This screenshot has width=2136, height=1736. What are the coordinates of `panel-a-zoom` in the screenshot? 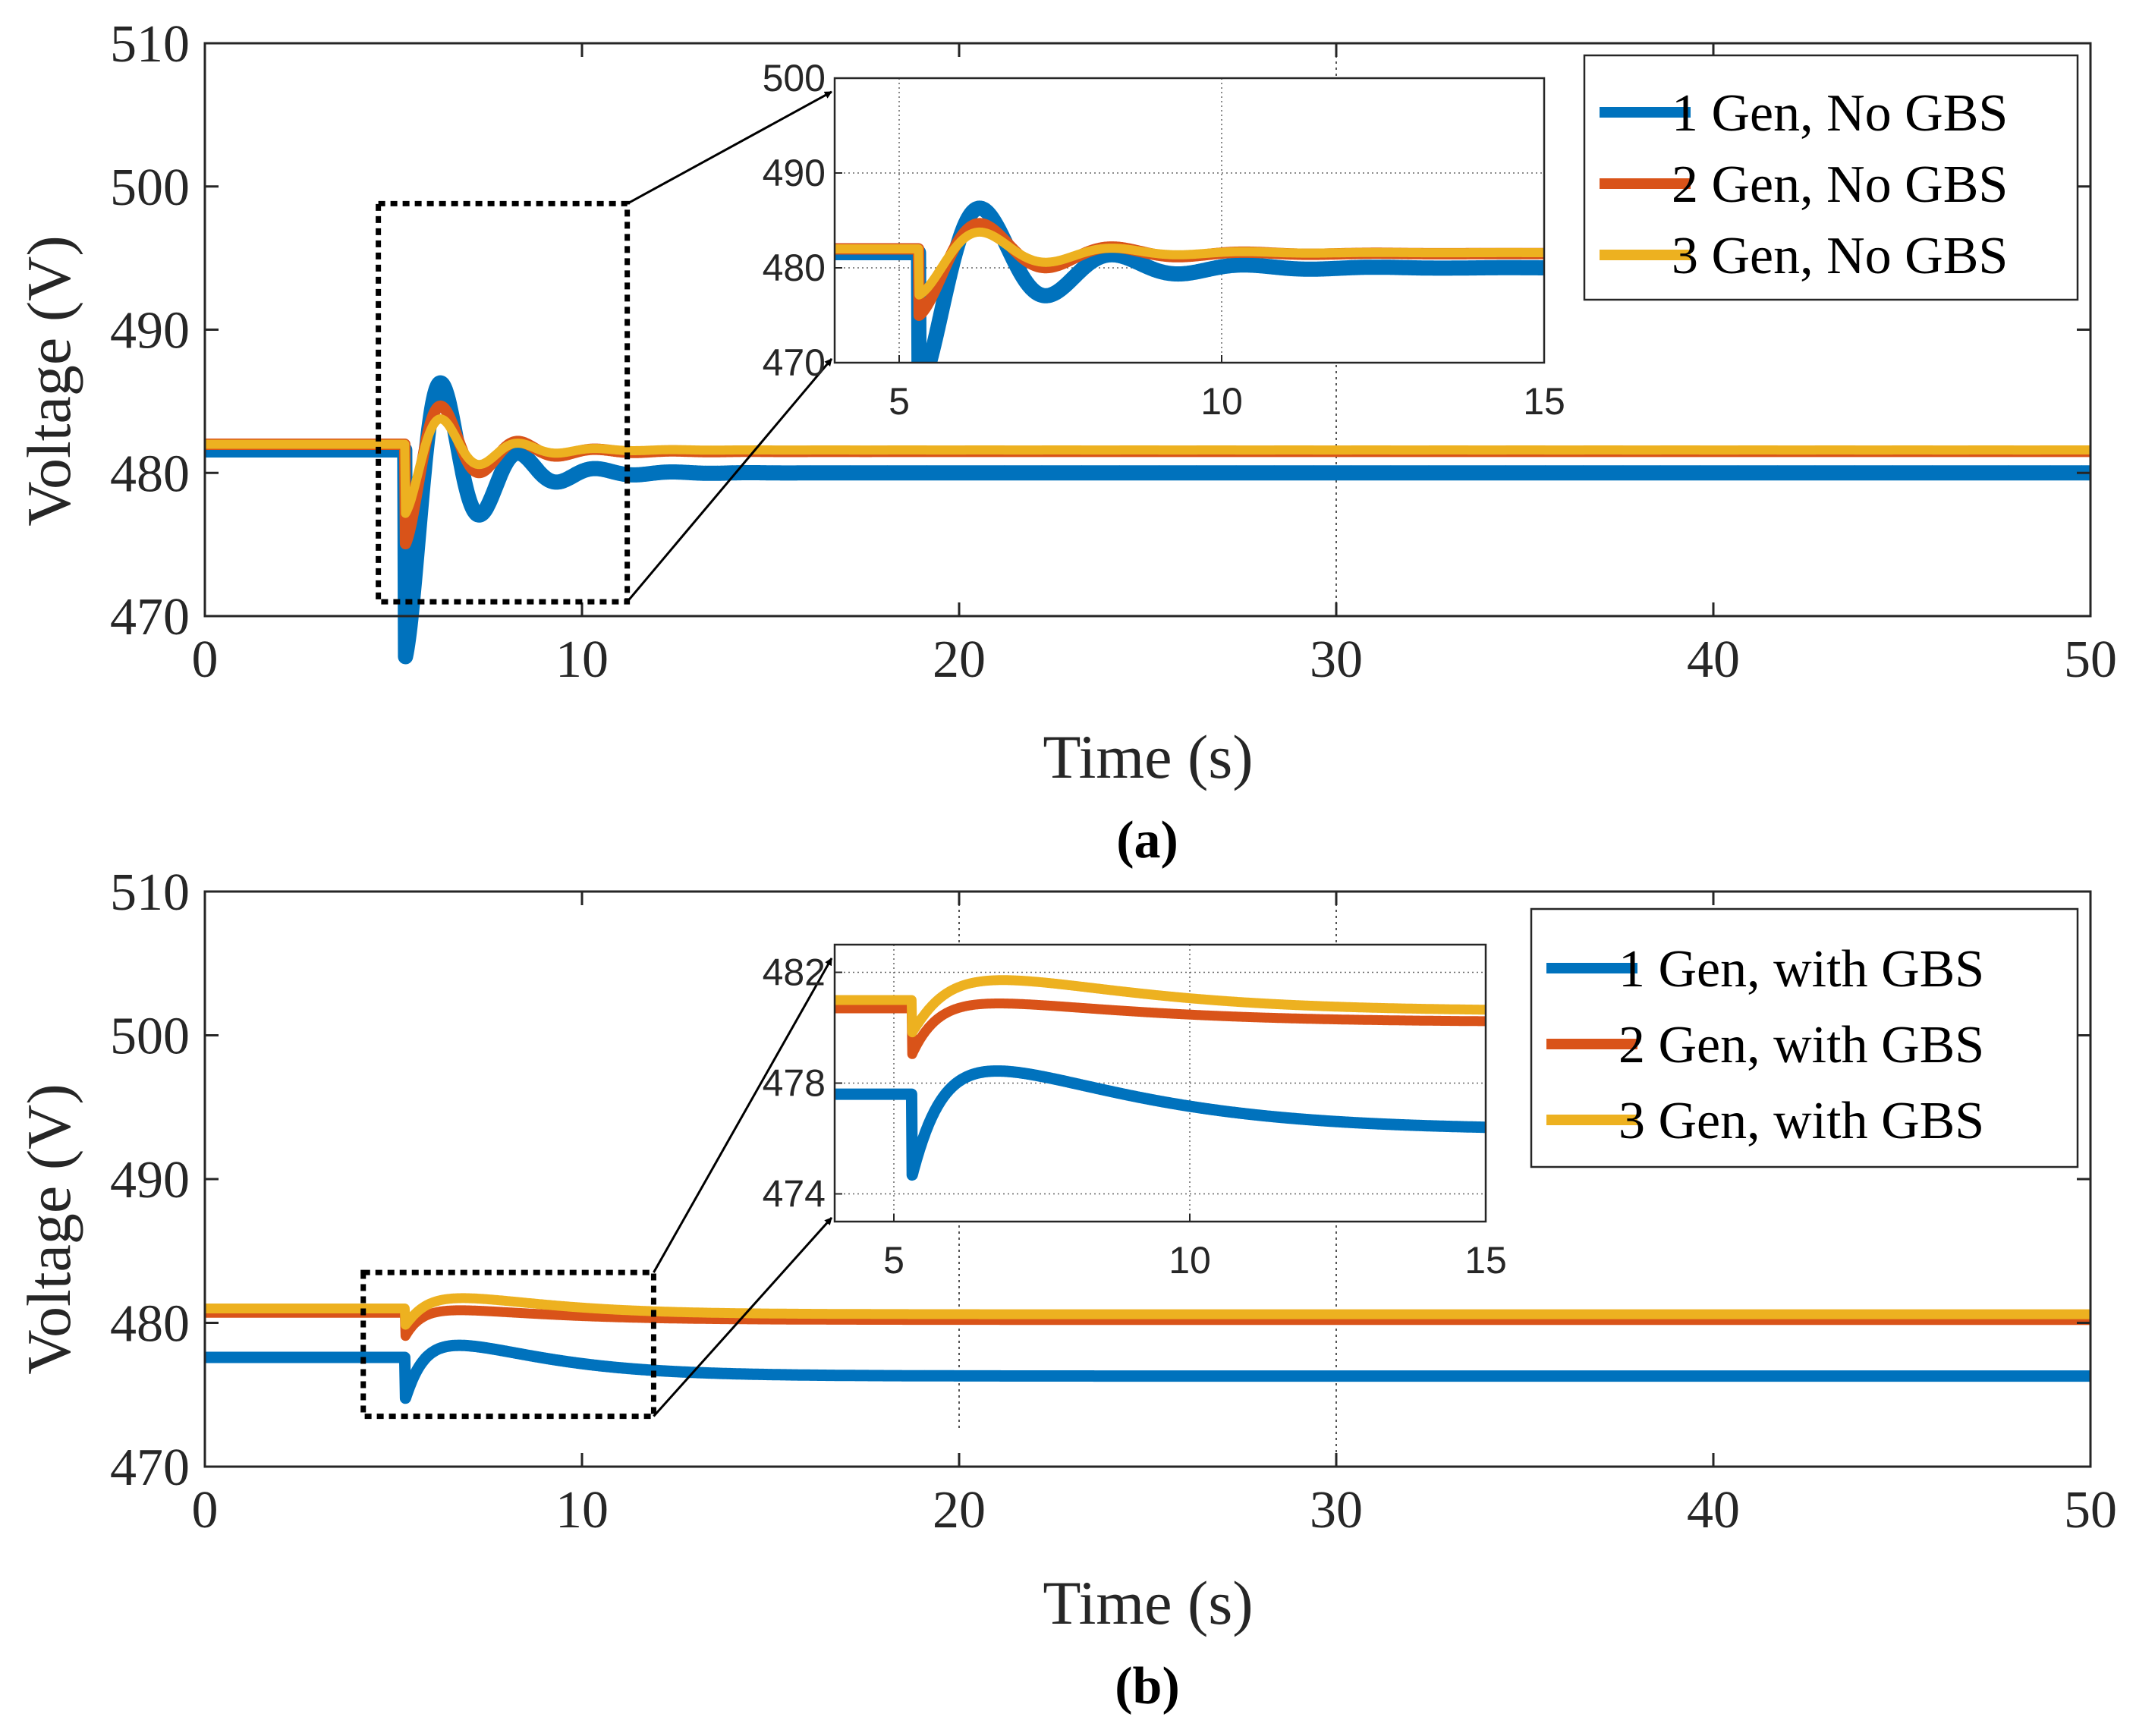 It's located at (604, 347).